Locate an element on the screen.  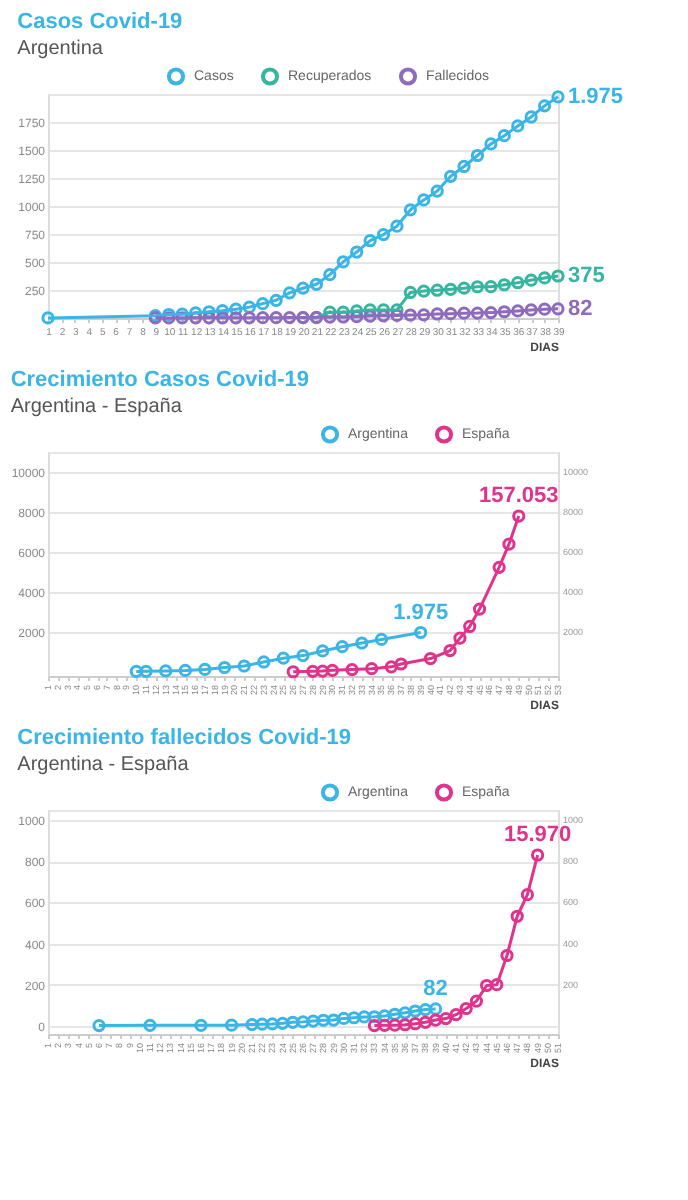
annotation: 15.970 is located at coordinates (537, 835).